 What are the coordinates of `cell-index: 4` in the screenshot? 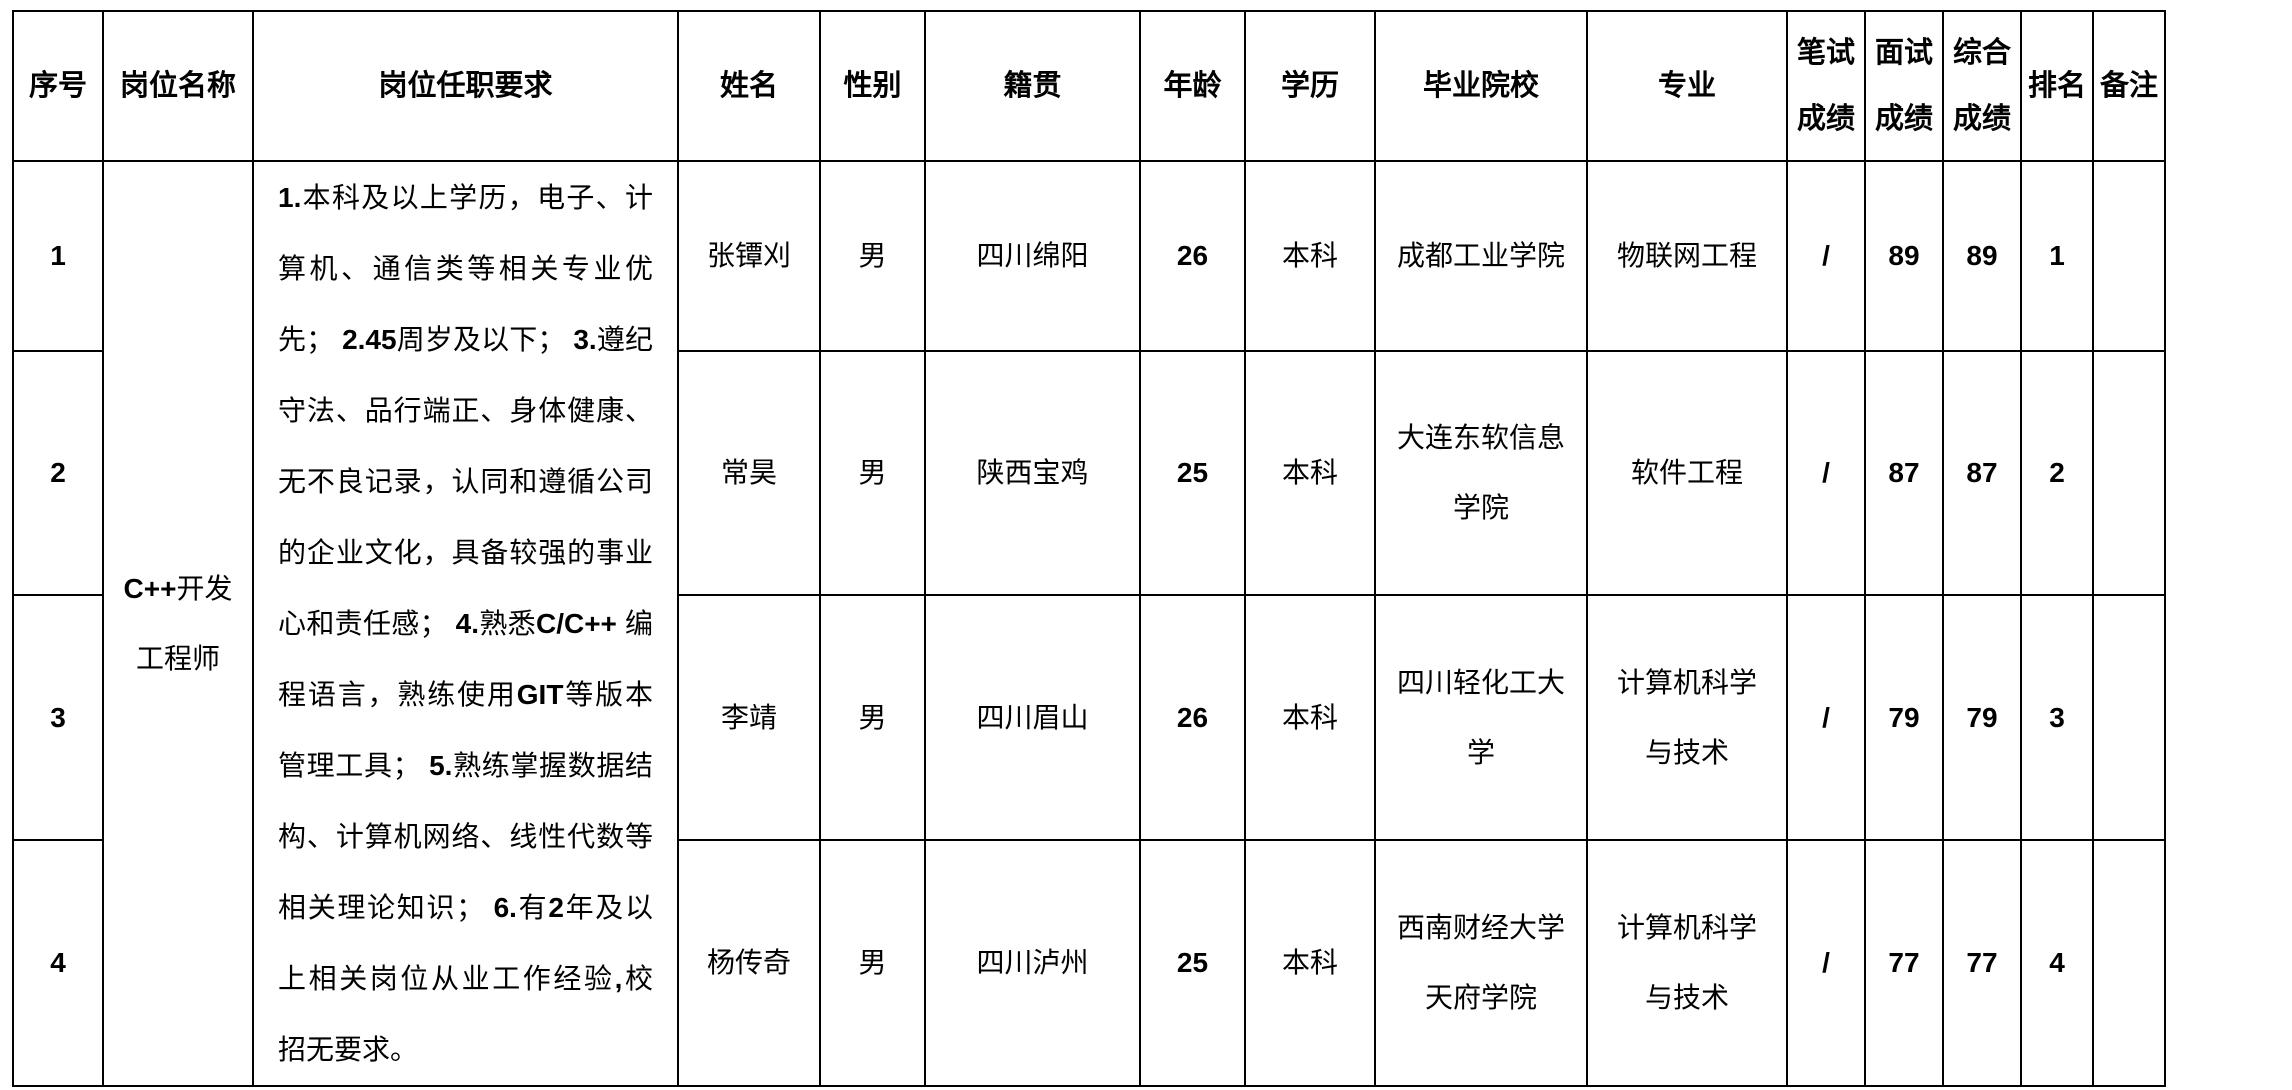 It's located at (58, 963).